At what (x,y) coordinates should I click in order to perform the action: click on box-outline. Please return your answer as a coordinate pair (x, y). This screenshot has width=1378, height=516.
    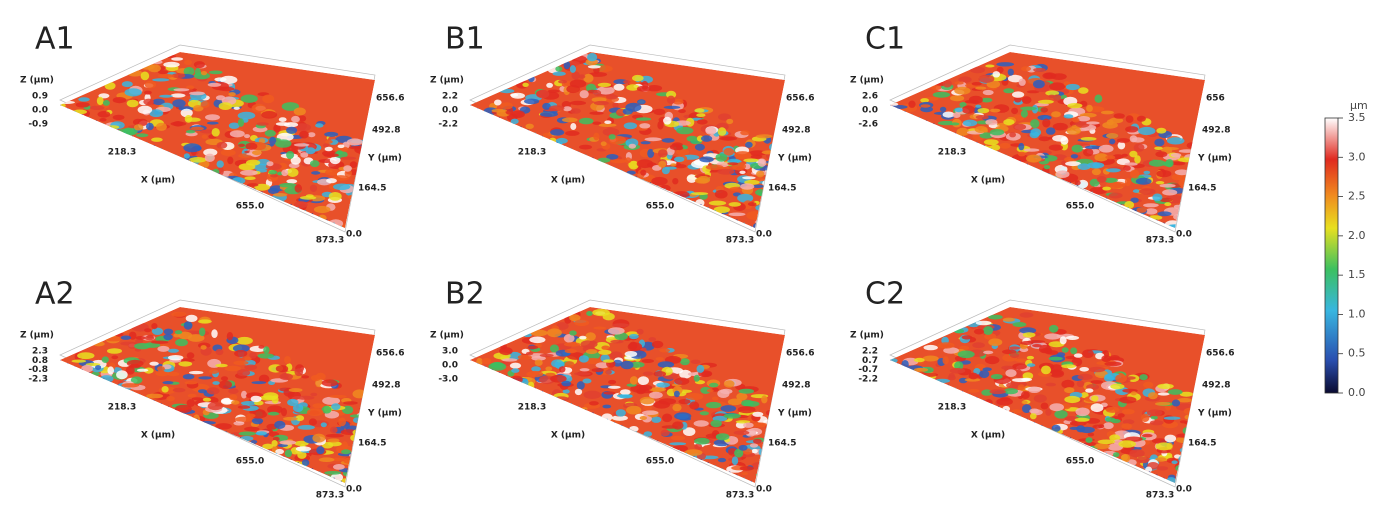
    Looking at the image, I should click on (1047, 393).